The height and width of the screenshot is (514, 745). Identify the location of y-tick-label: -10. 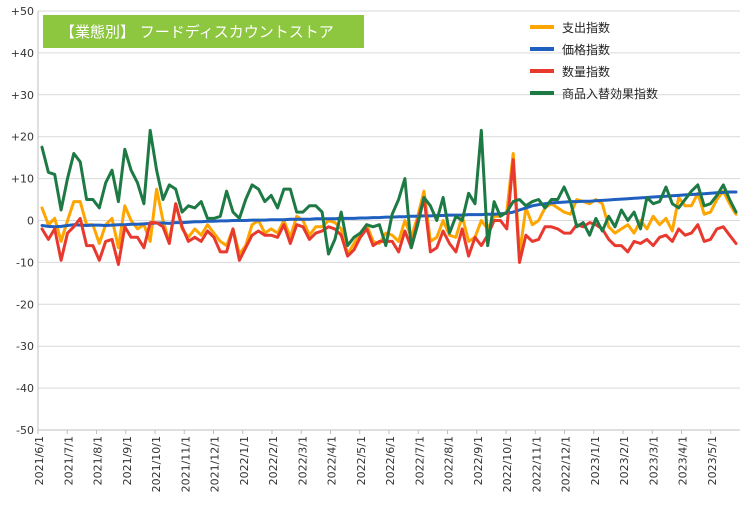
(25, 262).